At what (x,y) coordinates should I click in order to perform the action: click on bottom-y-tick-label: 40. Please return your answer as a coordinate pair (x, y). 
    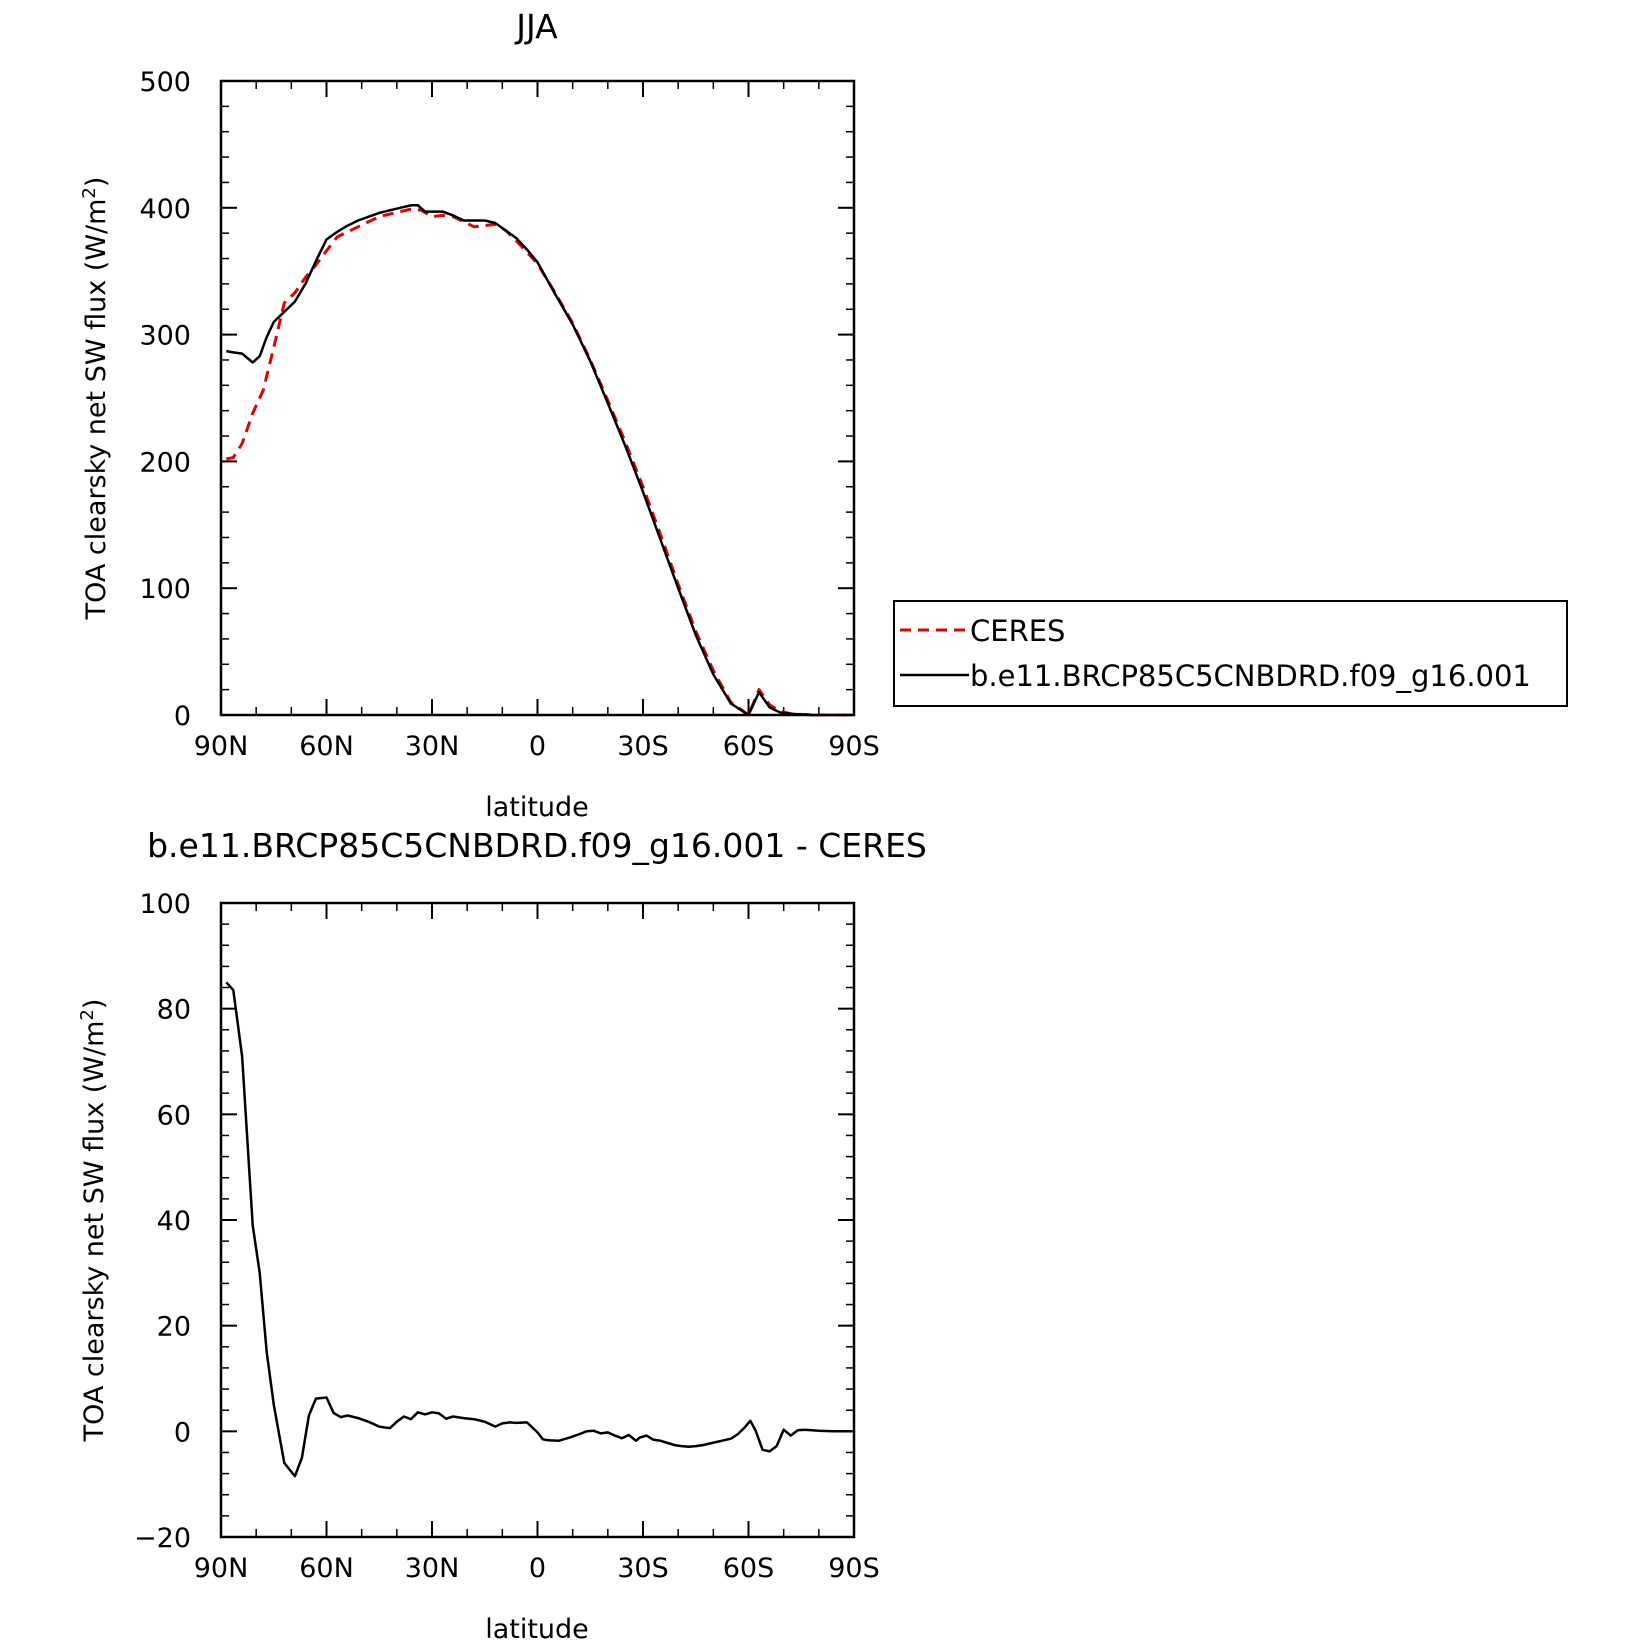
    Looking at the image, I should click on (174, 1221).